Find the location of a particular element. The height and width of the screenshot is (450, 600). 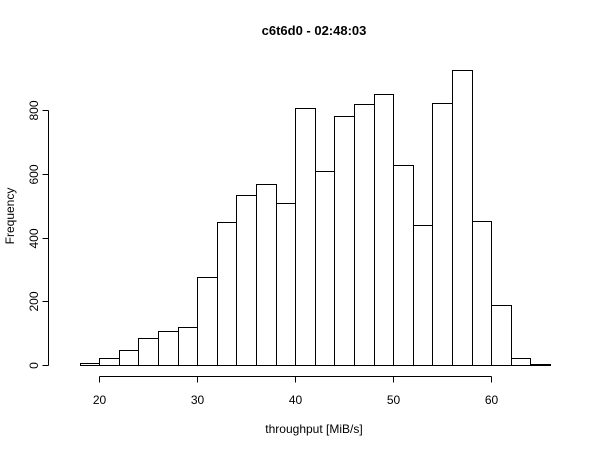

y-tick-label: 400 is located at coordinates (34, 238).